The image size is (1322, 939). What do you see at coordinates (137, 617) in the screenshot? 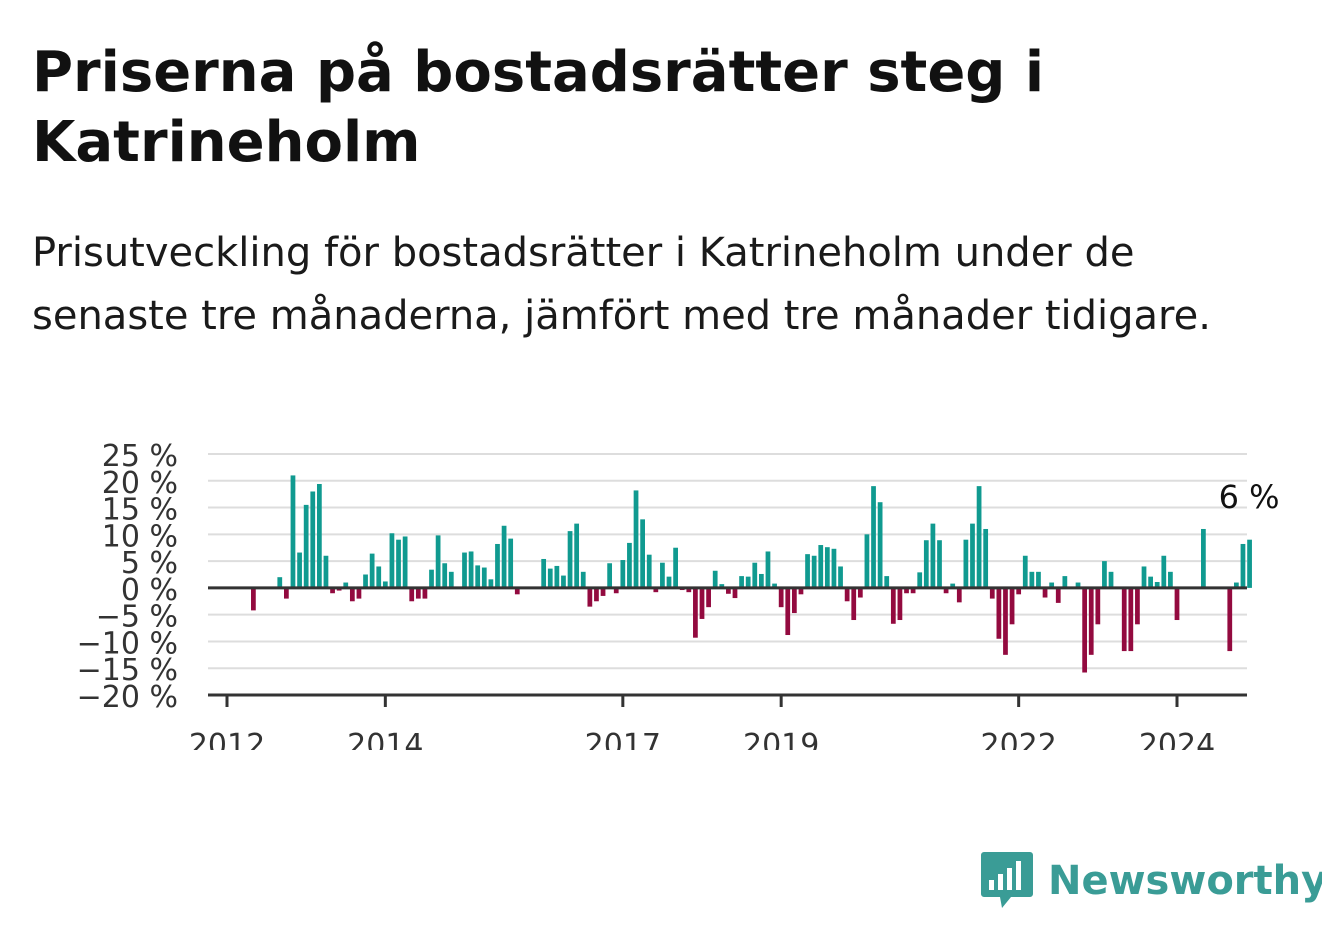
I see `y-tick-label: −5 %` at bounding box center [137, 617].